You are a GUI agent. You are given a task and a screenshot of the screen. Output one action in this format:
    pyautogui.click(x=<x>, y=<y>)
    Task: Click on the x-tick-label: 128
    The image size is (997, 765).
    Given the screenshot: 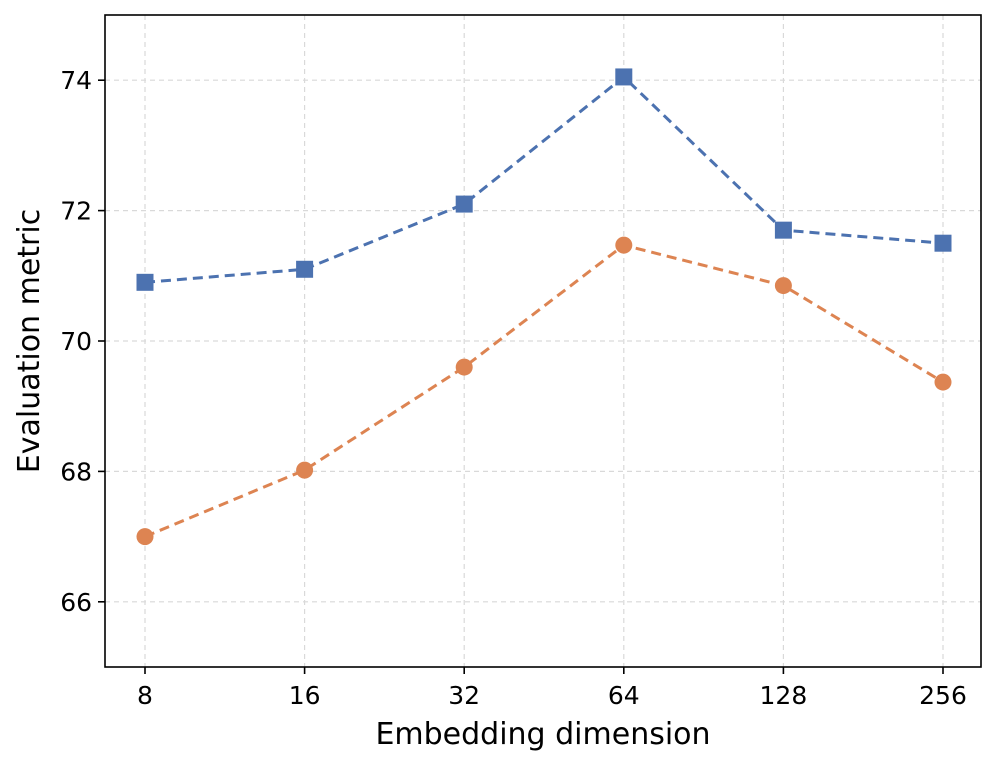 What is the action you would take?
    pyautogui.click(x=784, y=695)
    